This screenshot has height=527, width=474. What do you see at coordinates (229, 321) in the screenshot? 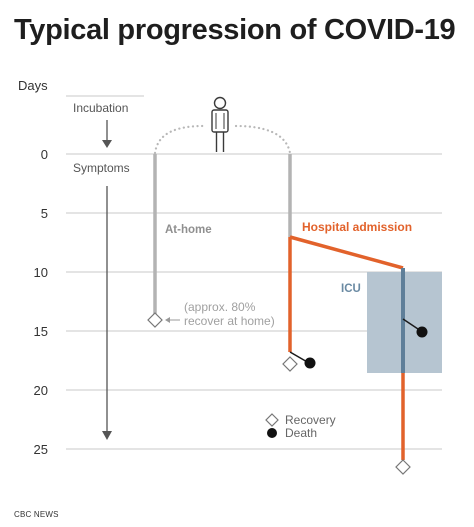
I see `at-home-note-line2: recover at home)` at bounding box center [229, 321].